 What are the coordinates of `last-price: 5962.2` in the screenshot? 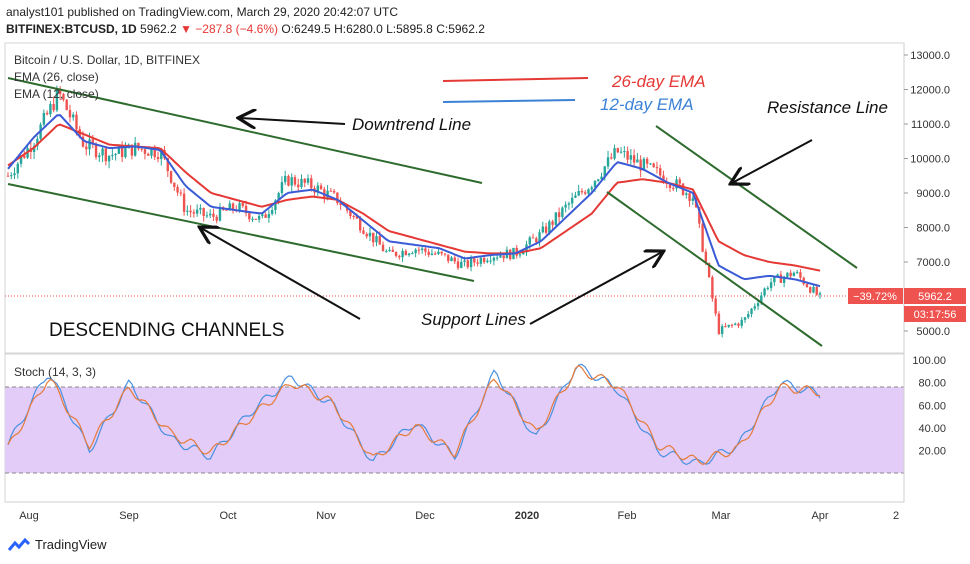 It's located at (158, 29).